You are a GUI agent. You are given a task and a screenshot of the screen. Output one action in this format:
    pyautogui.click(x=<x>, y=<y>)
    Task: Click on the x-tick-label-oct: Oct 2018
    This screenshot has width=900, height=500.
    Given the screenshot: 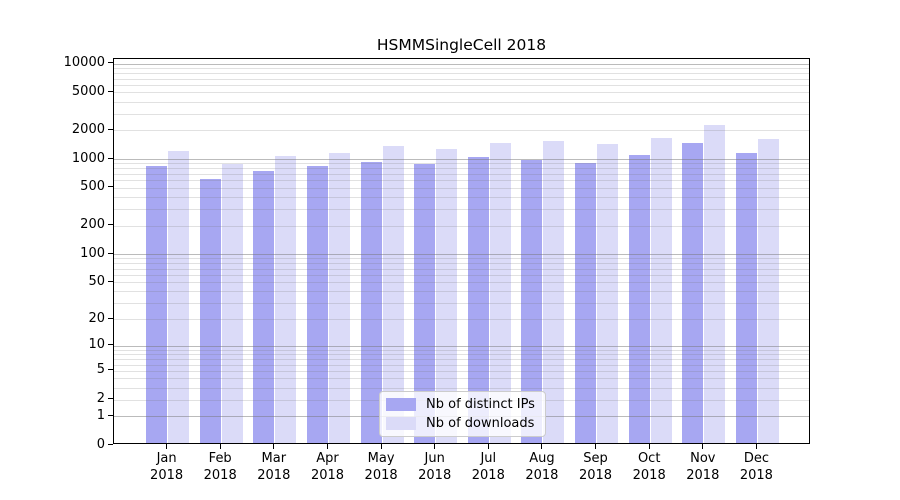 What is the action you would take?
    pyautogui.click(x=649, y=467)
    